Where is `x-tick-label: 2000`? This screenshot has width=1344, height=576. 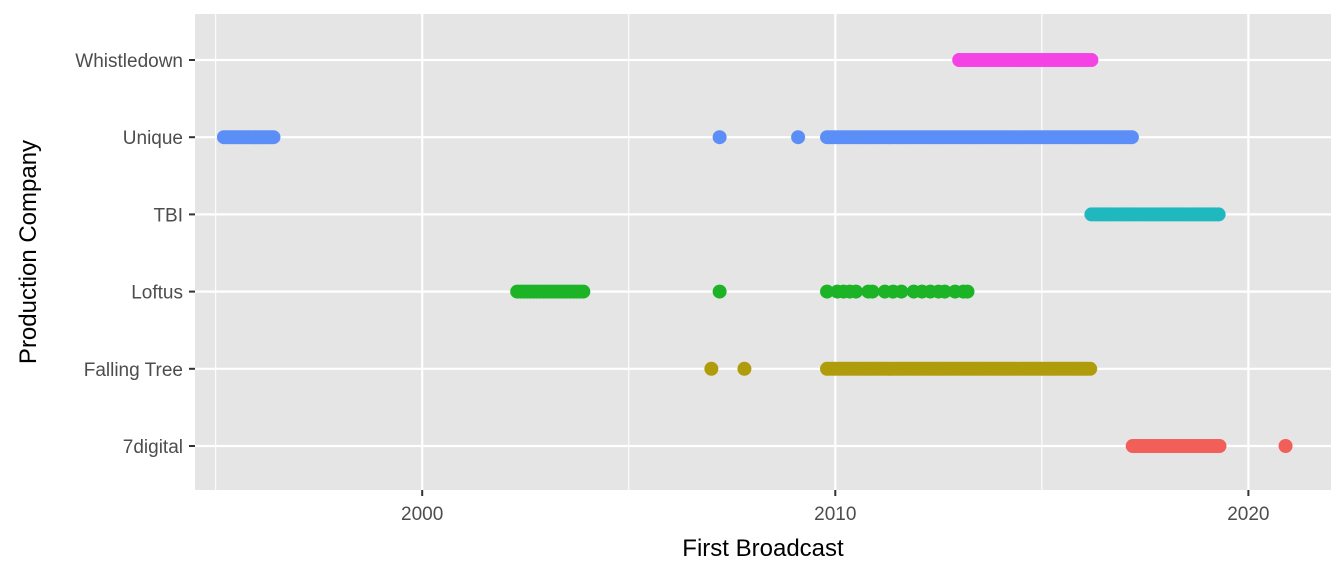 x-tick-label: 2000 is located at coordinates (422, 514).